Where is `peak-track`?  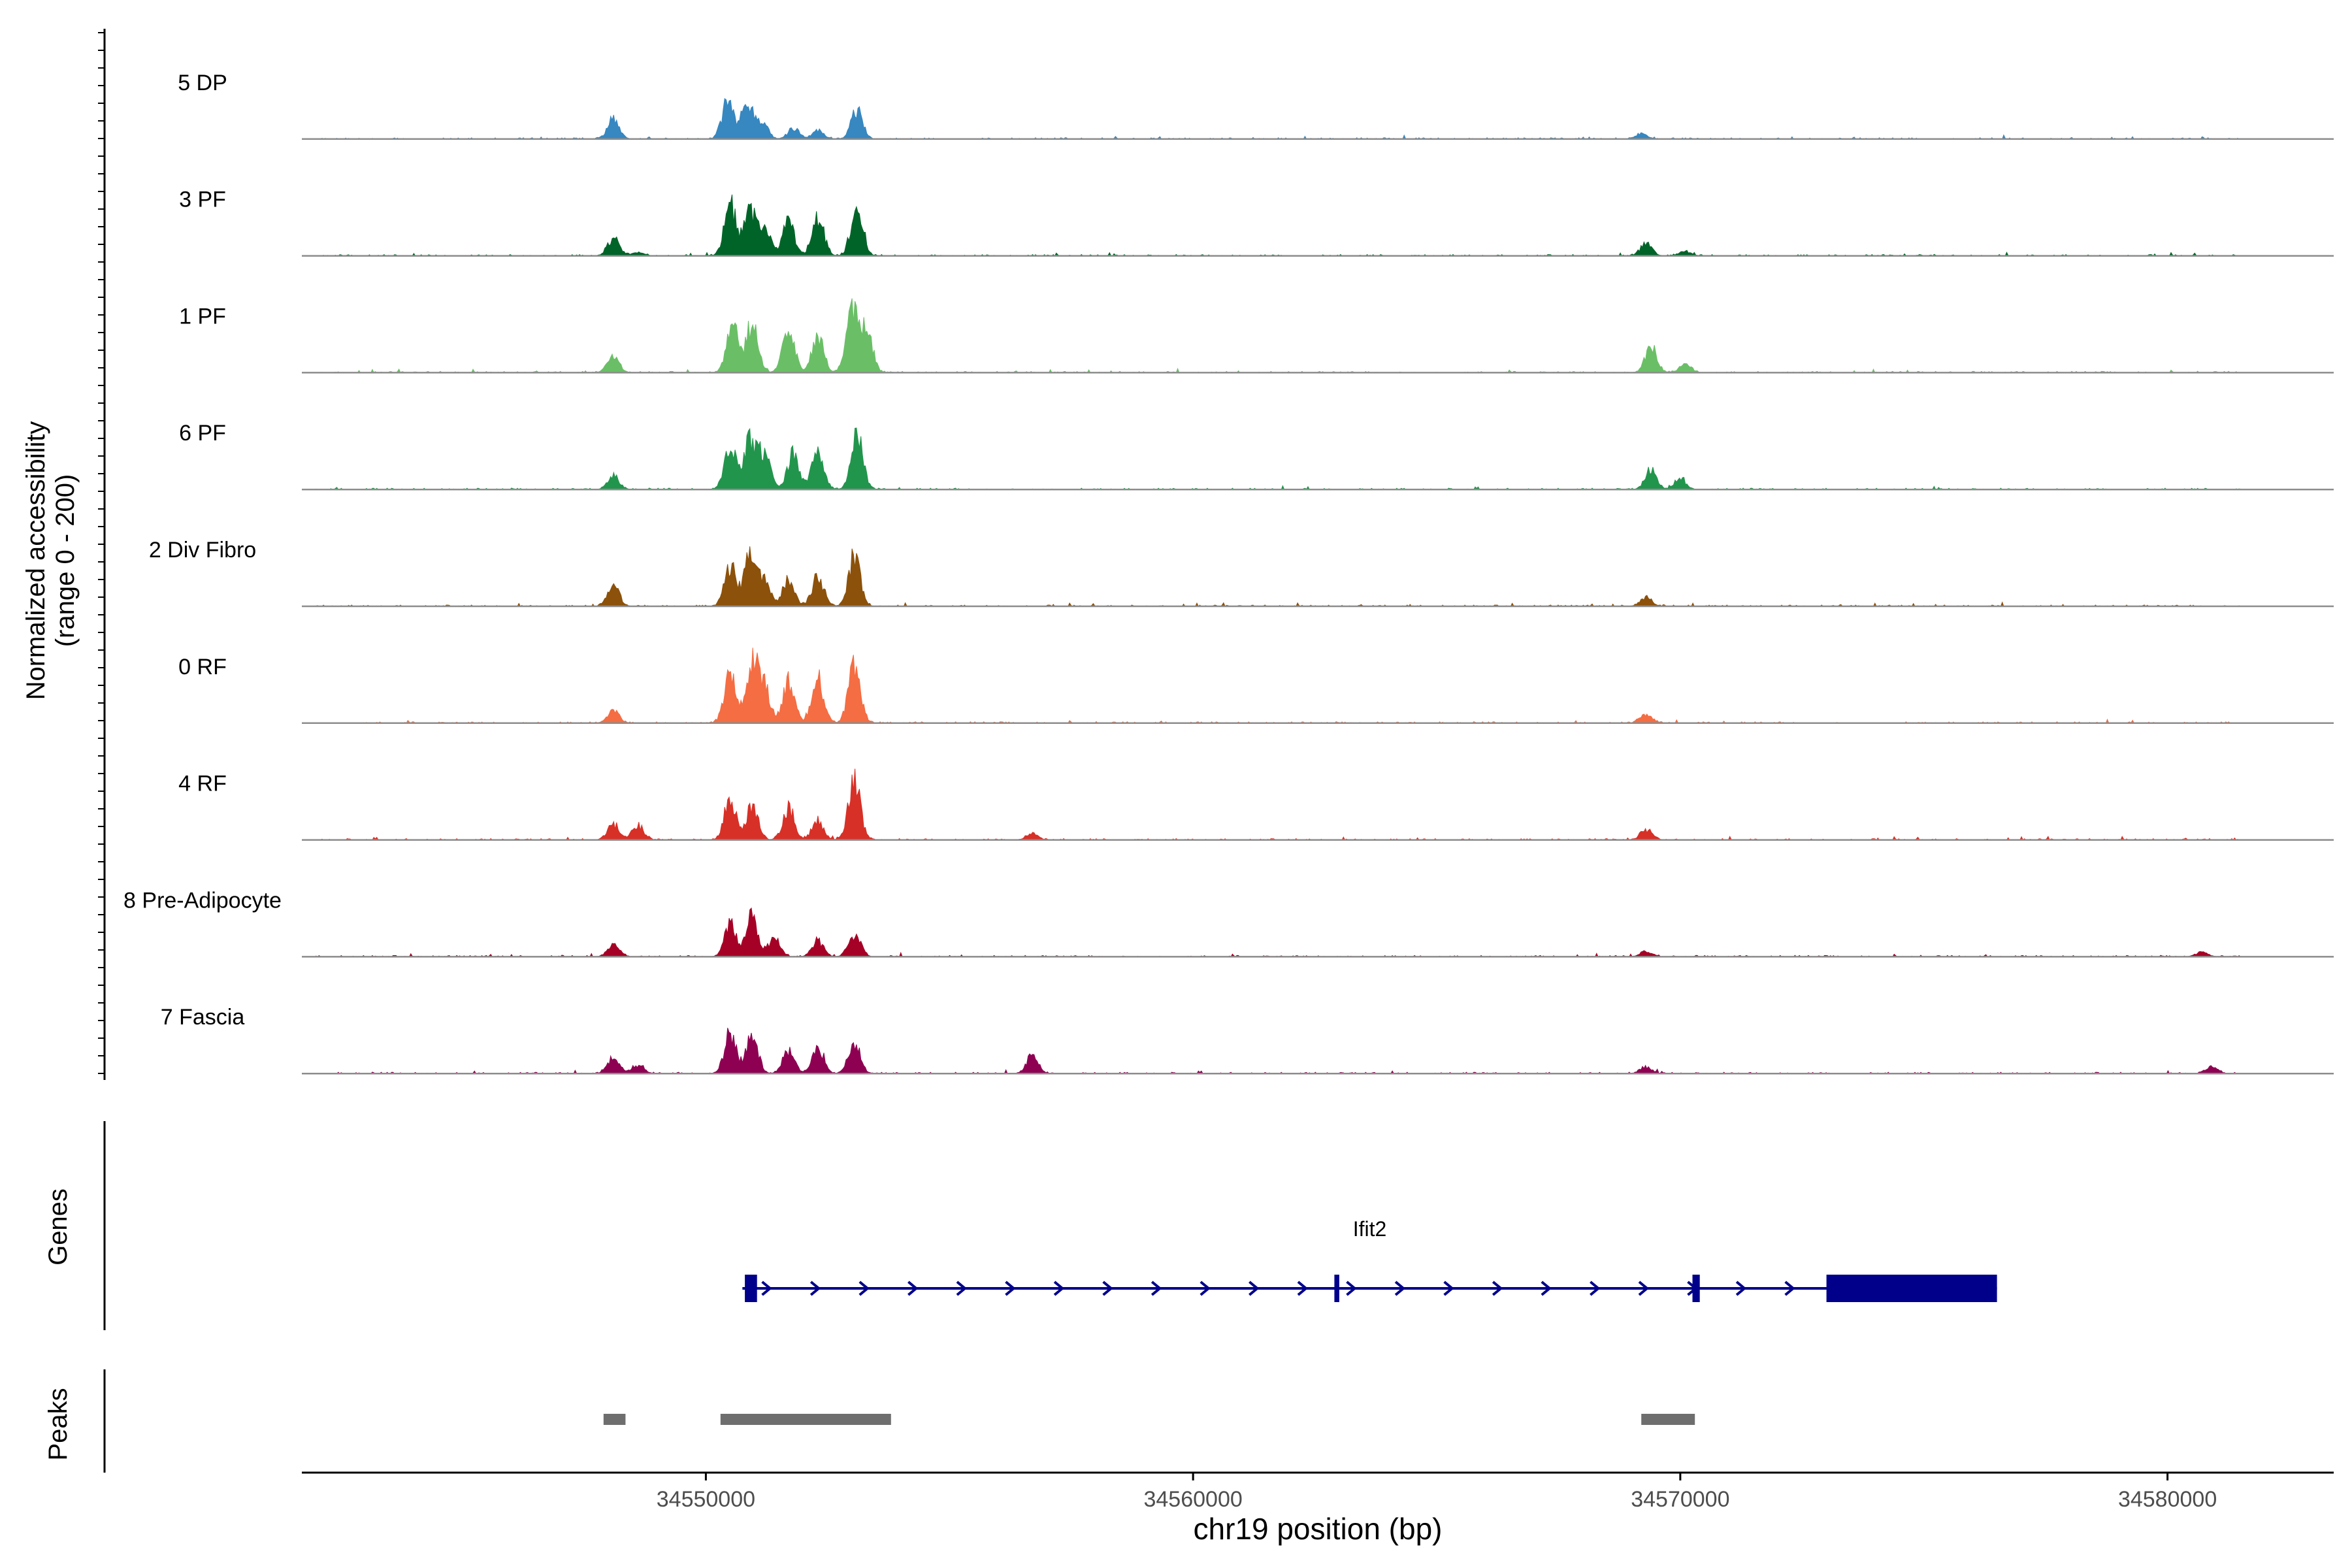
peak-track is located at coordinates (1149, 1419).